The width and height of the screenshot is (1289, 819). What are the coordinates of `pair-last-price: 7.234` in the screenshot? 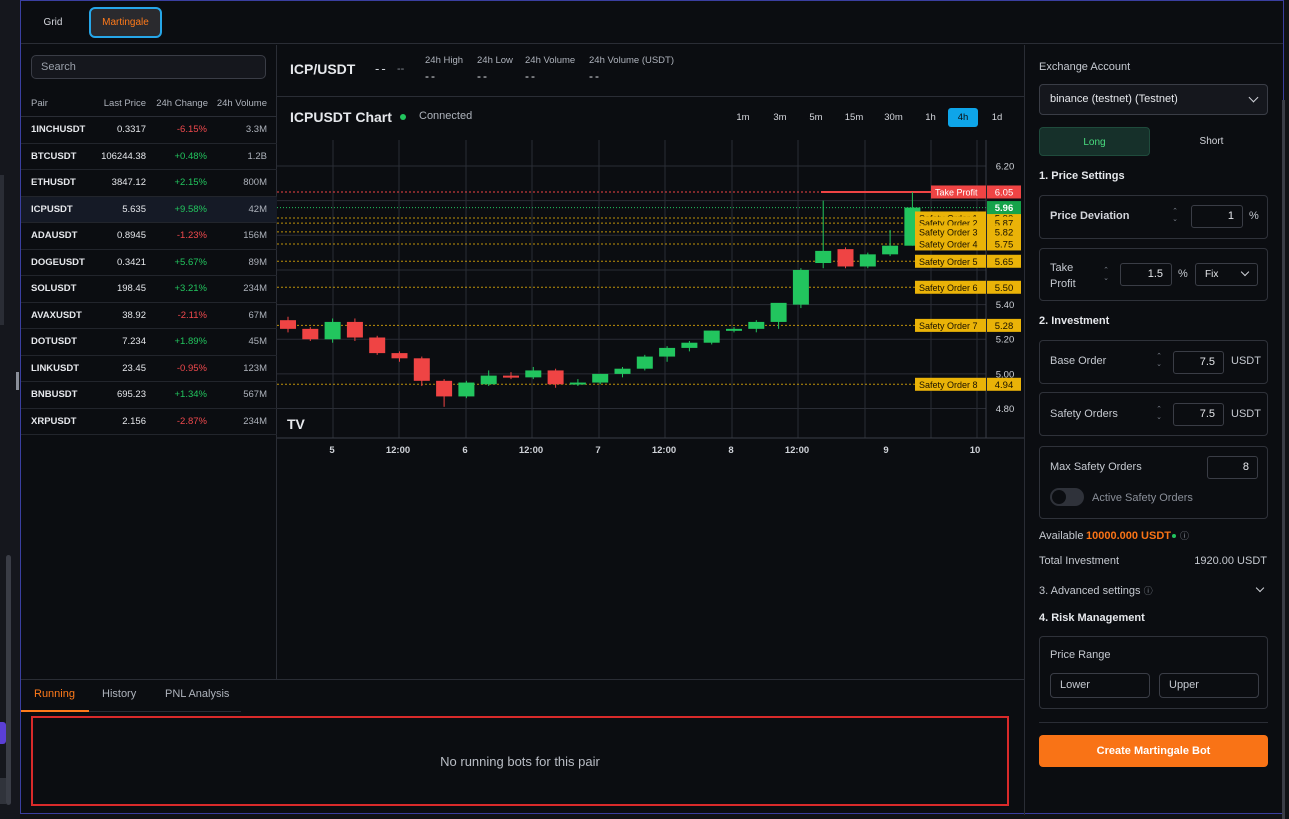 It's located at (134, 341).